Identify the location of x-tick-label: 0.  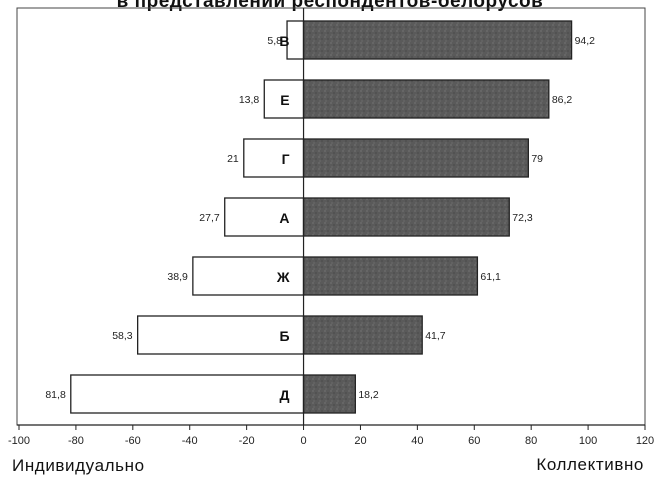
(303, 441).